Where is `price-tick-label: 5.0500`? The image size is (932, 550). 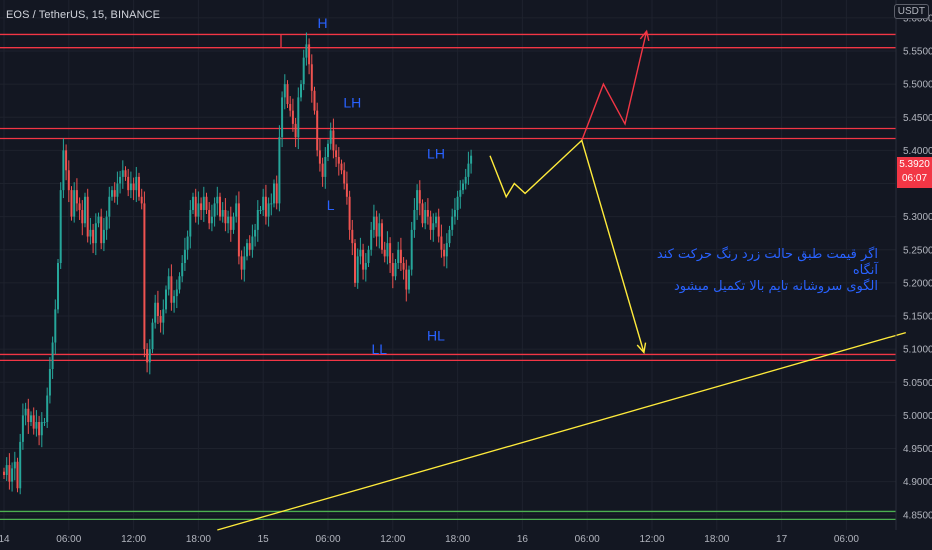
price-tick-label: 5.0500 is located at coordinates (917, 383).